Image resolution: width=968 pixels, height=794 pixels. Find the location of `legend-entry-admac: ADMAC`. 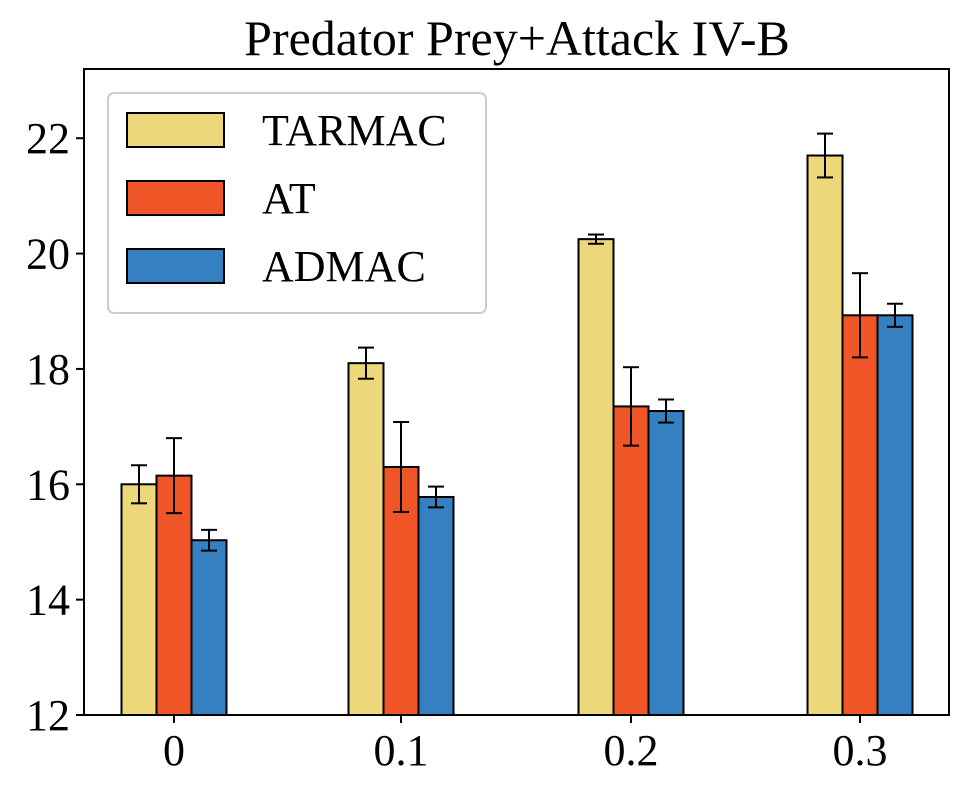

legend-entry-admac: ADMAC is located at coordinates (276, 266).